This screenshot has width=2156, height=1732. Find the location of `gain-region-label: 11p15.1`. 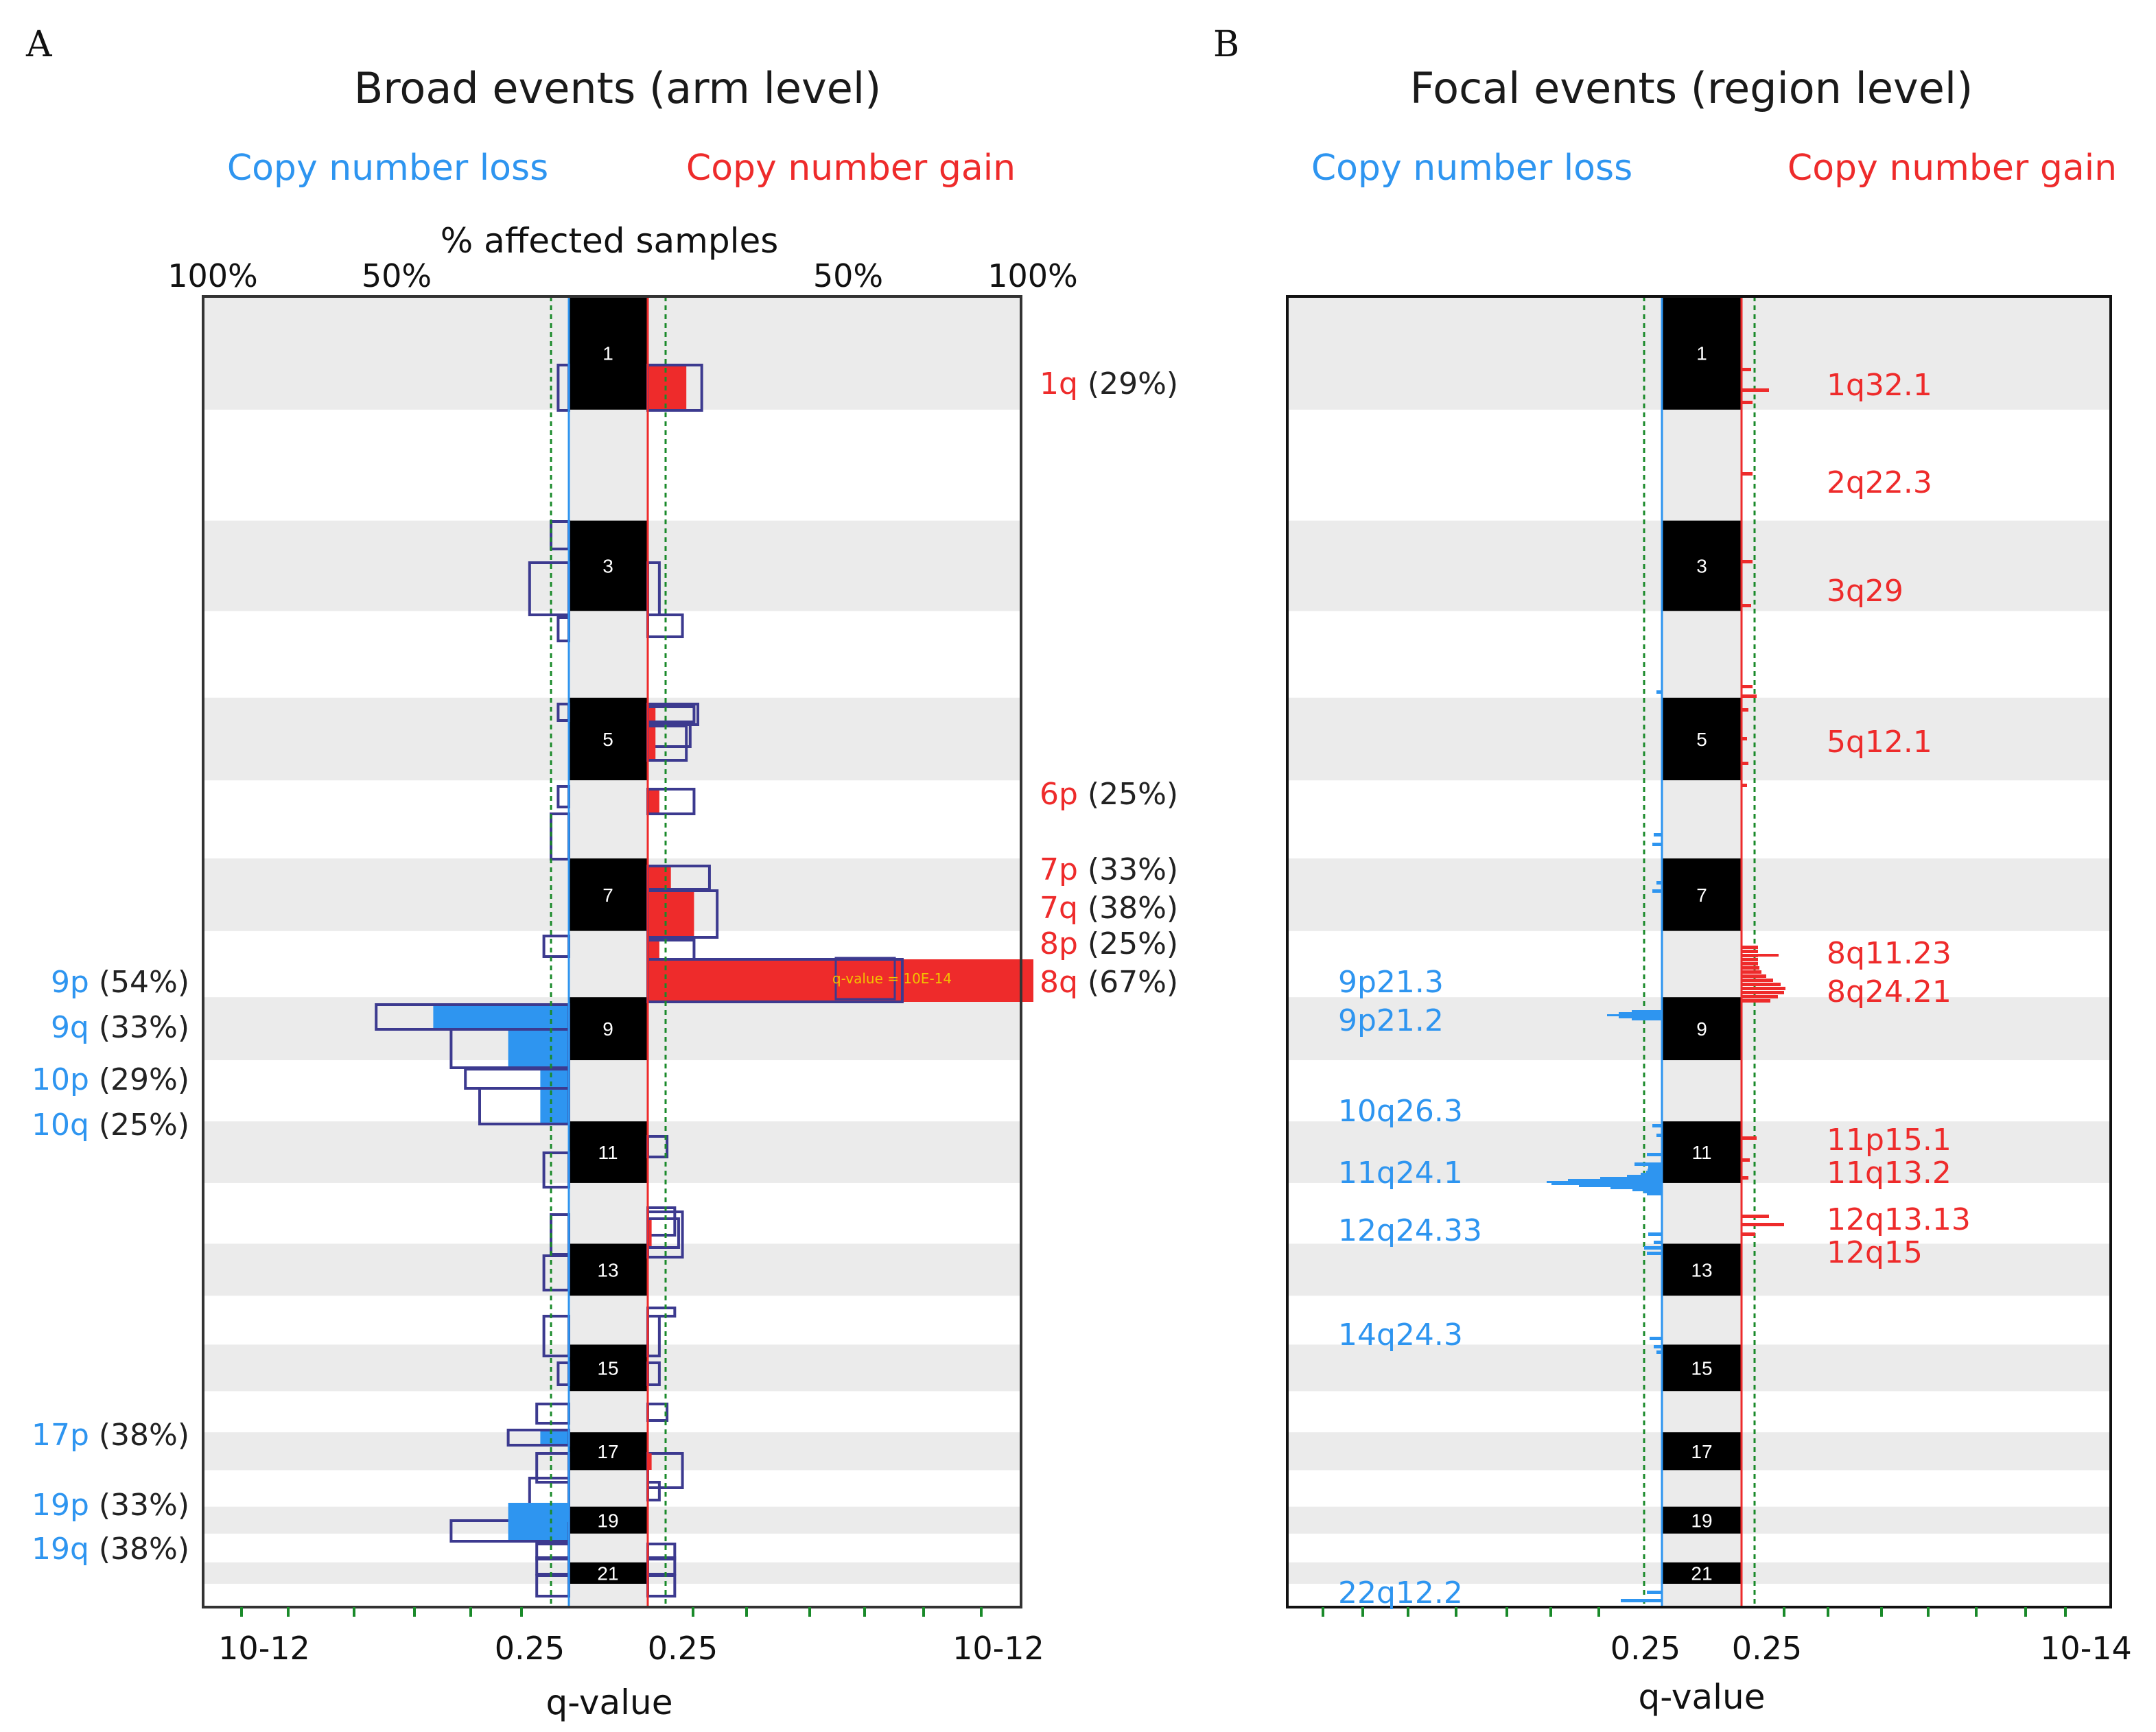

gain-region-label: 11p15.1 is located at coordinates (1889, 1141).